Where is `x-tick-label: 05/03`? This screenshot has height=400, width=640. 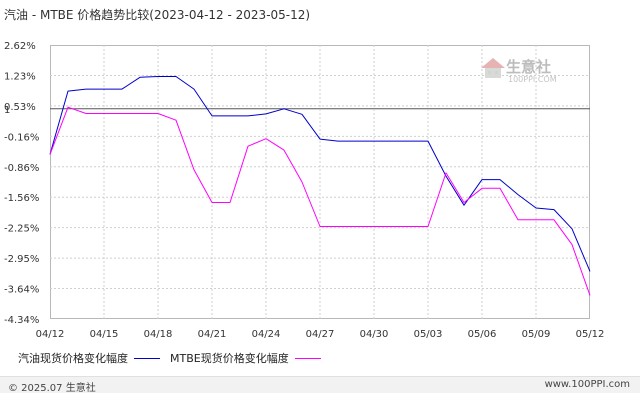 x-tick-label: 05/03 is located at coordinates (428, 334).